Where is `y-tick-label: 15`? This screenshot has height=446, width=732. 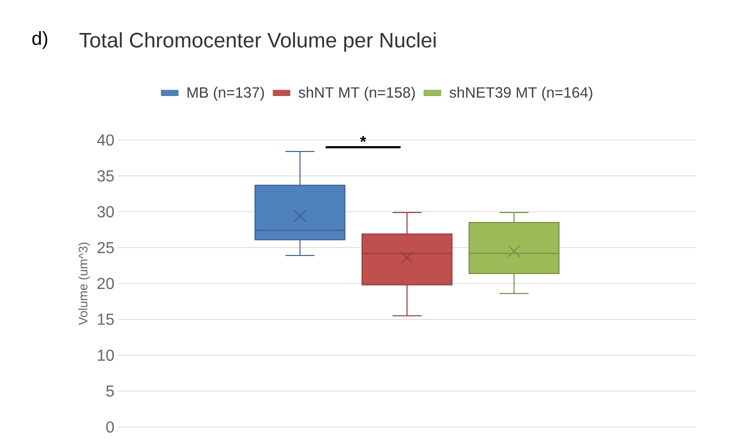
y-tick-label: 15 is located at coordinates (106, 319).